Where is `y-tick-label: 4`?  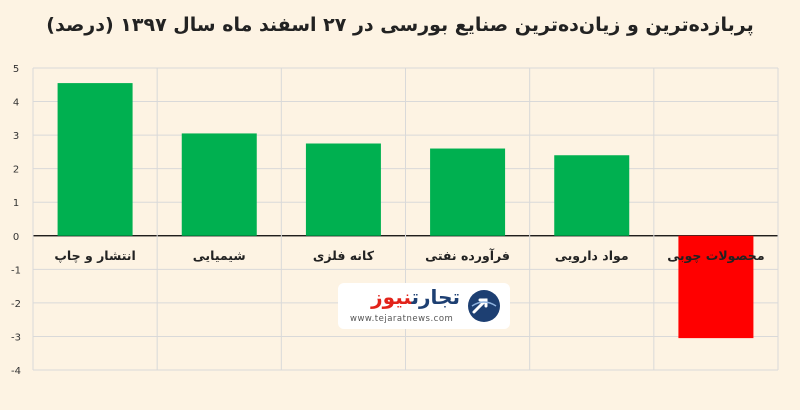
y-tick-label: 4 is located at coordinates (16, 103).